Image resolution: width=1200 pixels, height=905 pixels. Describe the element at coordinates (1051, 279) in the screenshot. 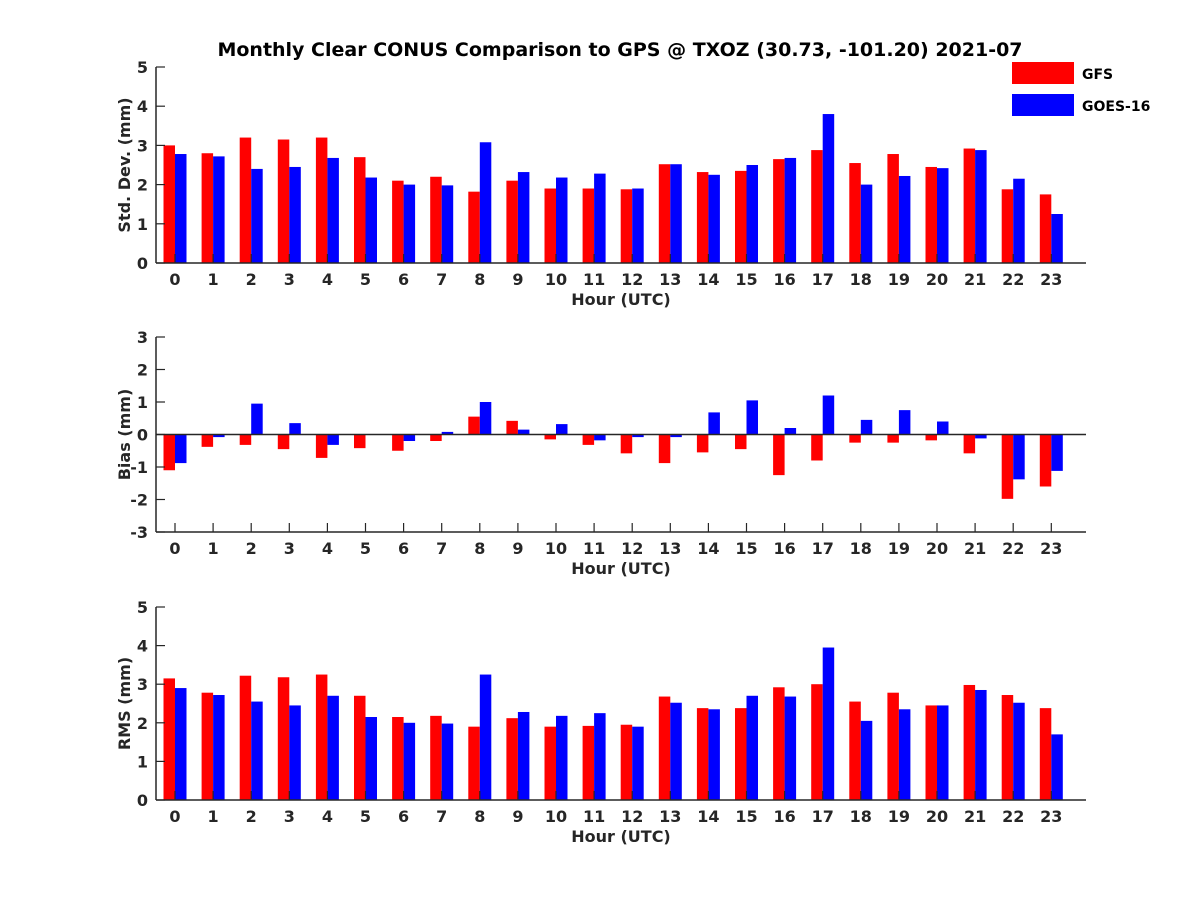

I see `std-dev-x-tick-label: 23` at that location.